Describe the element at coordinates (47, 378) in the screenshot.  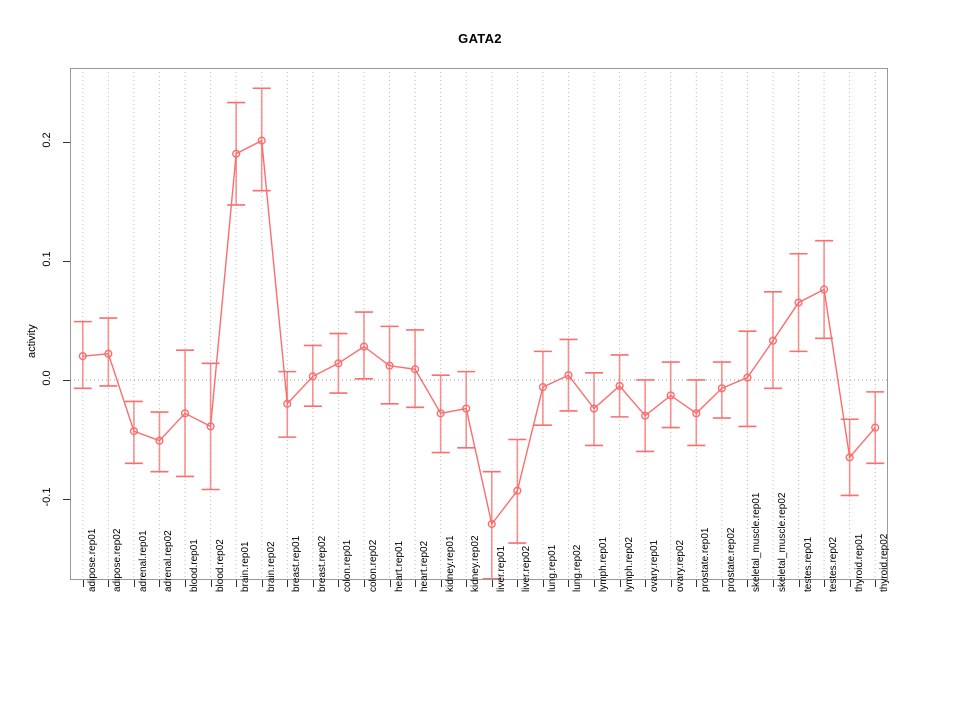
I see `y-tick-label: 0.0` at that location.